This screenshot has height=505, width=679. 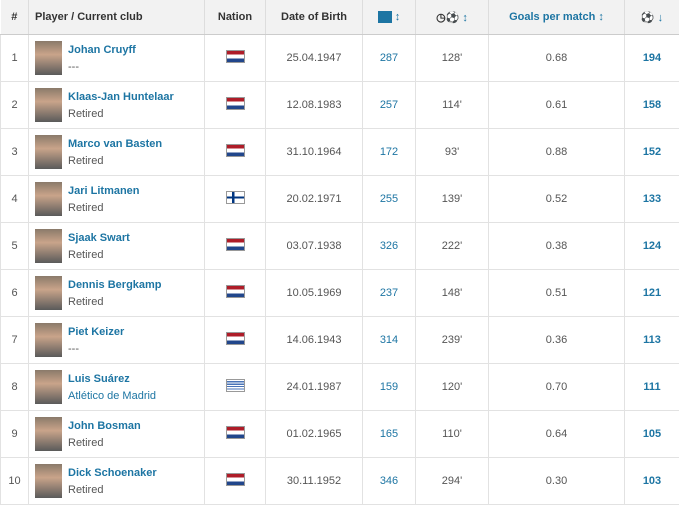 I want to click on goals-link: 121, so click(x=652, y=293).